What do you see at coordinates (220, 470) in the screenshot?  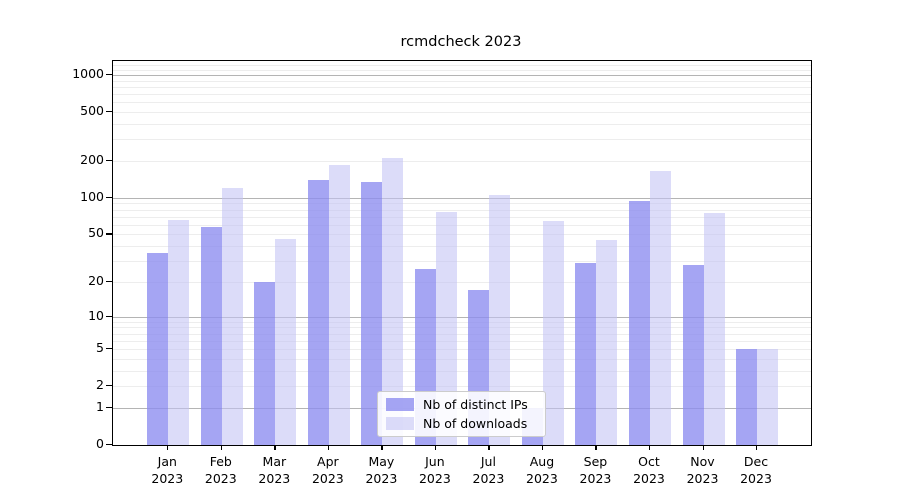 I see `x-tick-label-feb-2023: Feb 2023` at bounding box center [220, 470].